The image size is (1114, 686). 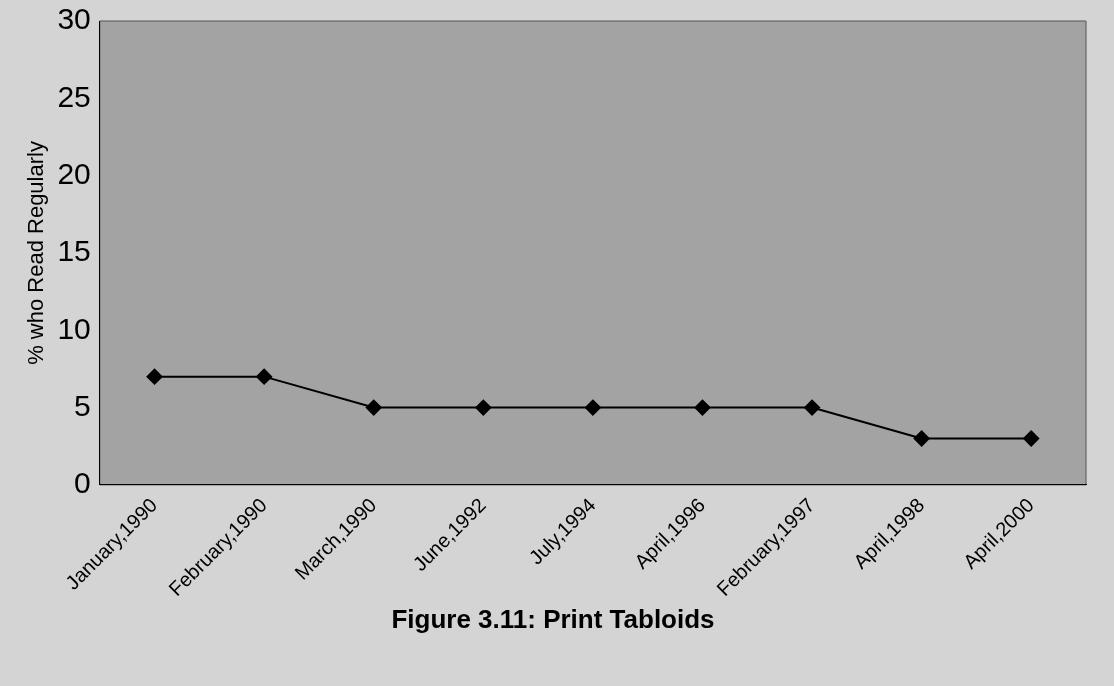 What do you see at coordinates (36, 253) in the screenshot?
I see `y-axis-title: % who Read Regularly` at bounding box center [36, 253].